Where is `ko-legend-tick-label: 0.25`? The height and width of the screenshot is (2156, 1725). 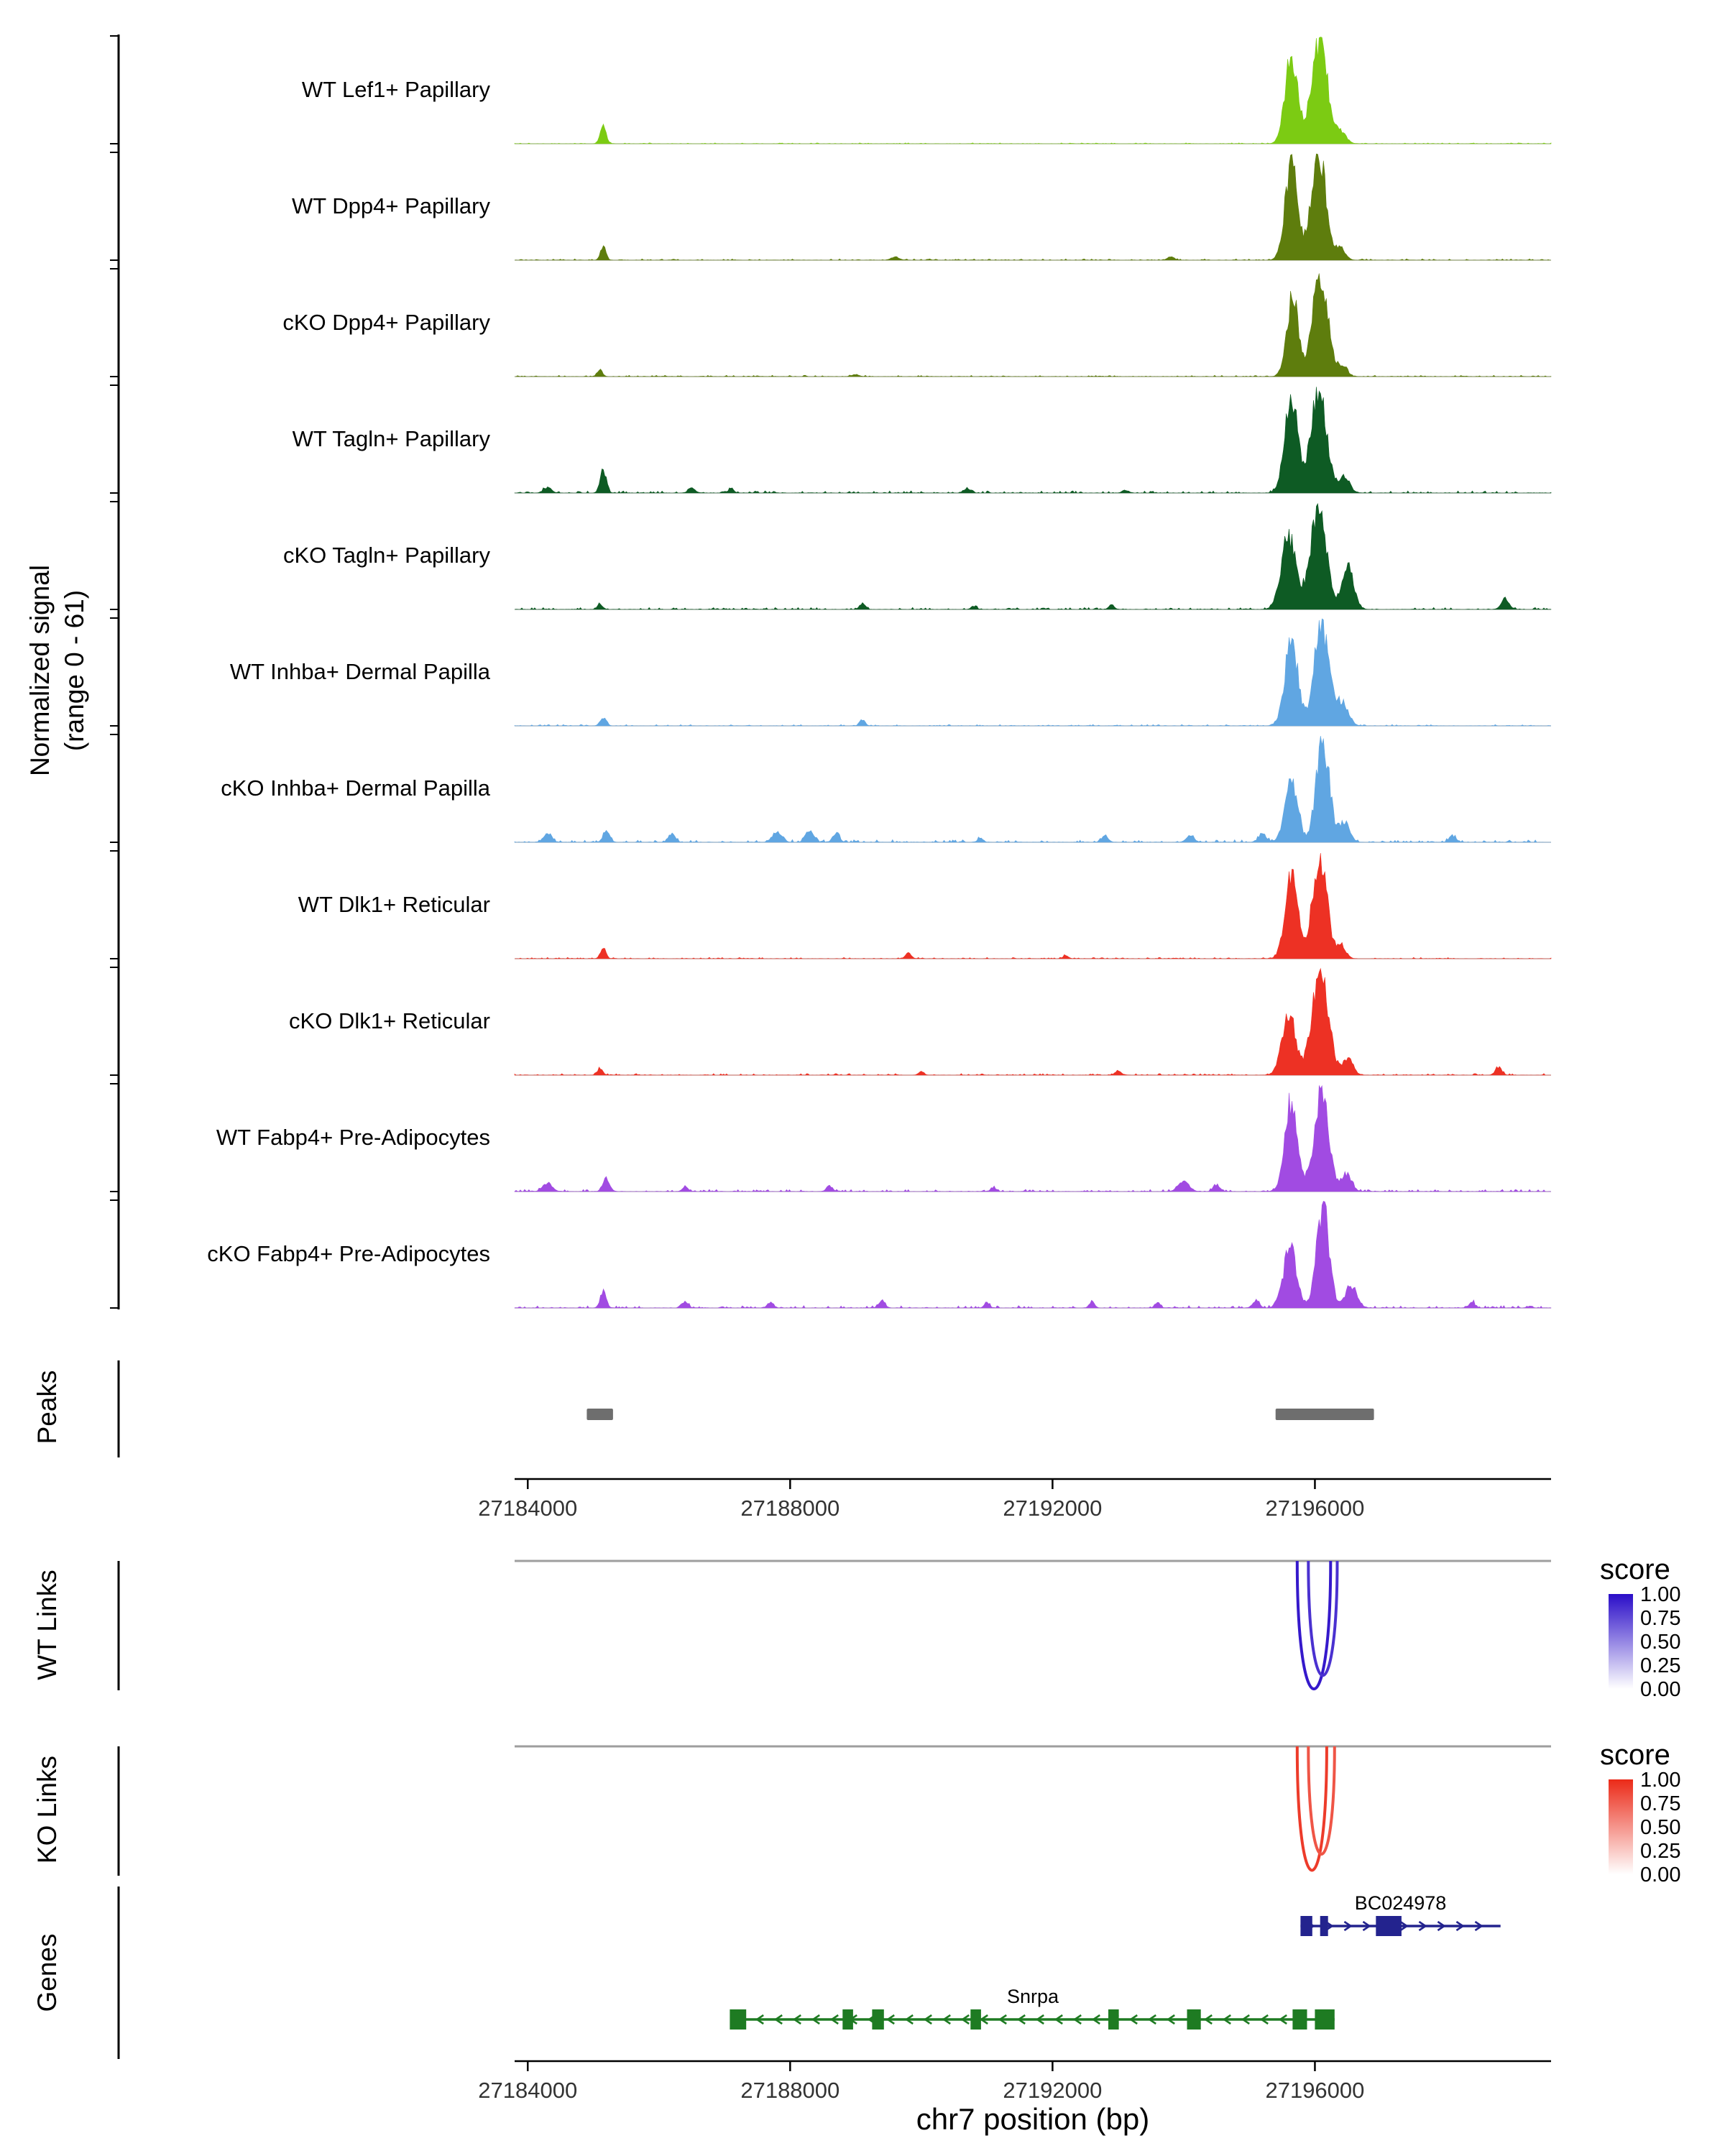
ko-legend-tick-label: 0.25 is located at coordinates (1660, 1851).